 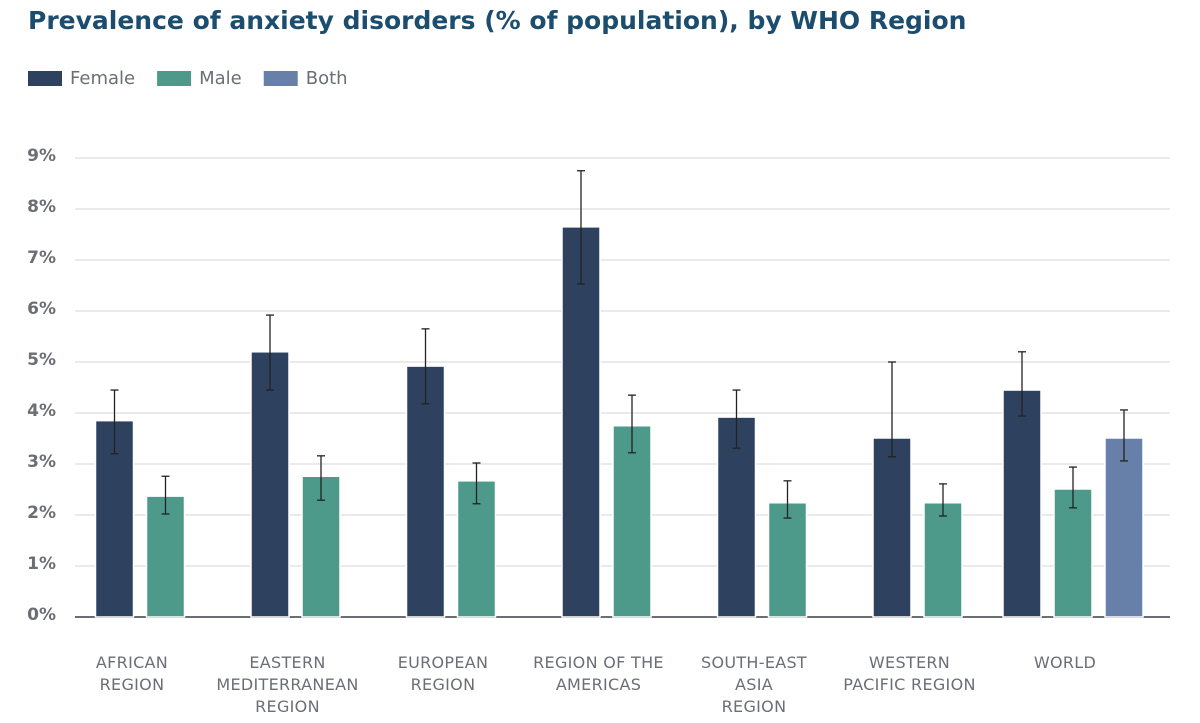 I want to click on y-tick-label: 0%, so click(x=41, y=615).